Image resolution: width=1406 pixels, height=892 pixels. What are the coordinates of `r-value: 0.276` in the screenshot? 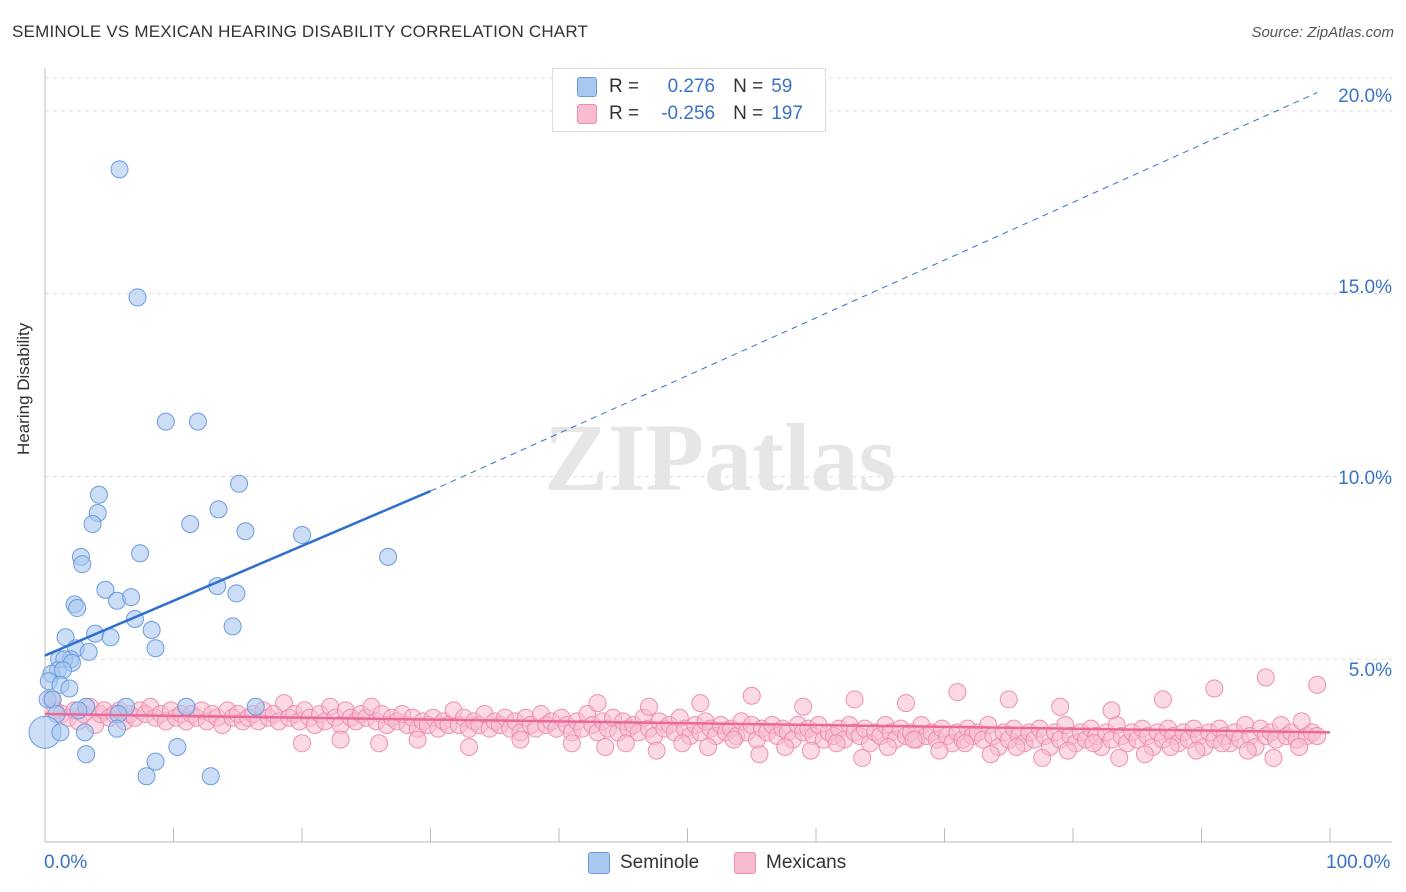 It's located at (691, 86).